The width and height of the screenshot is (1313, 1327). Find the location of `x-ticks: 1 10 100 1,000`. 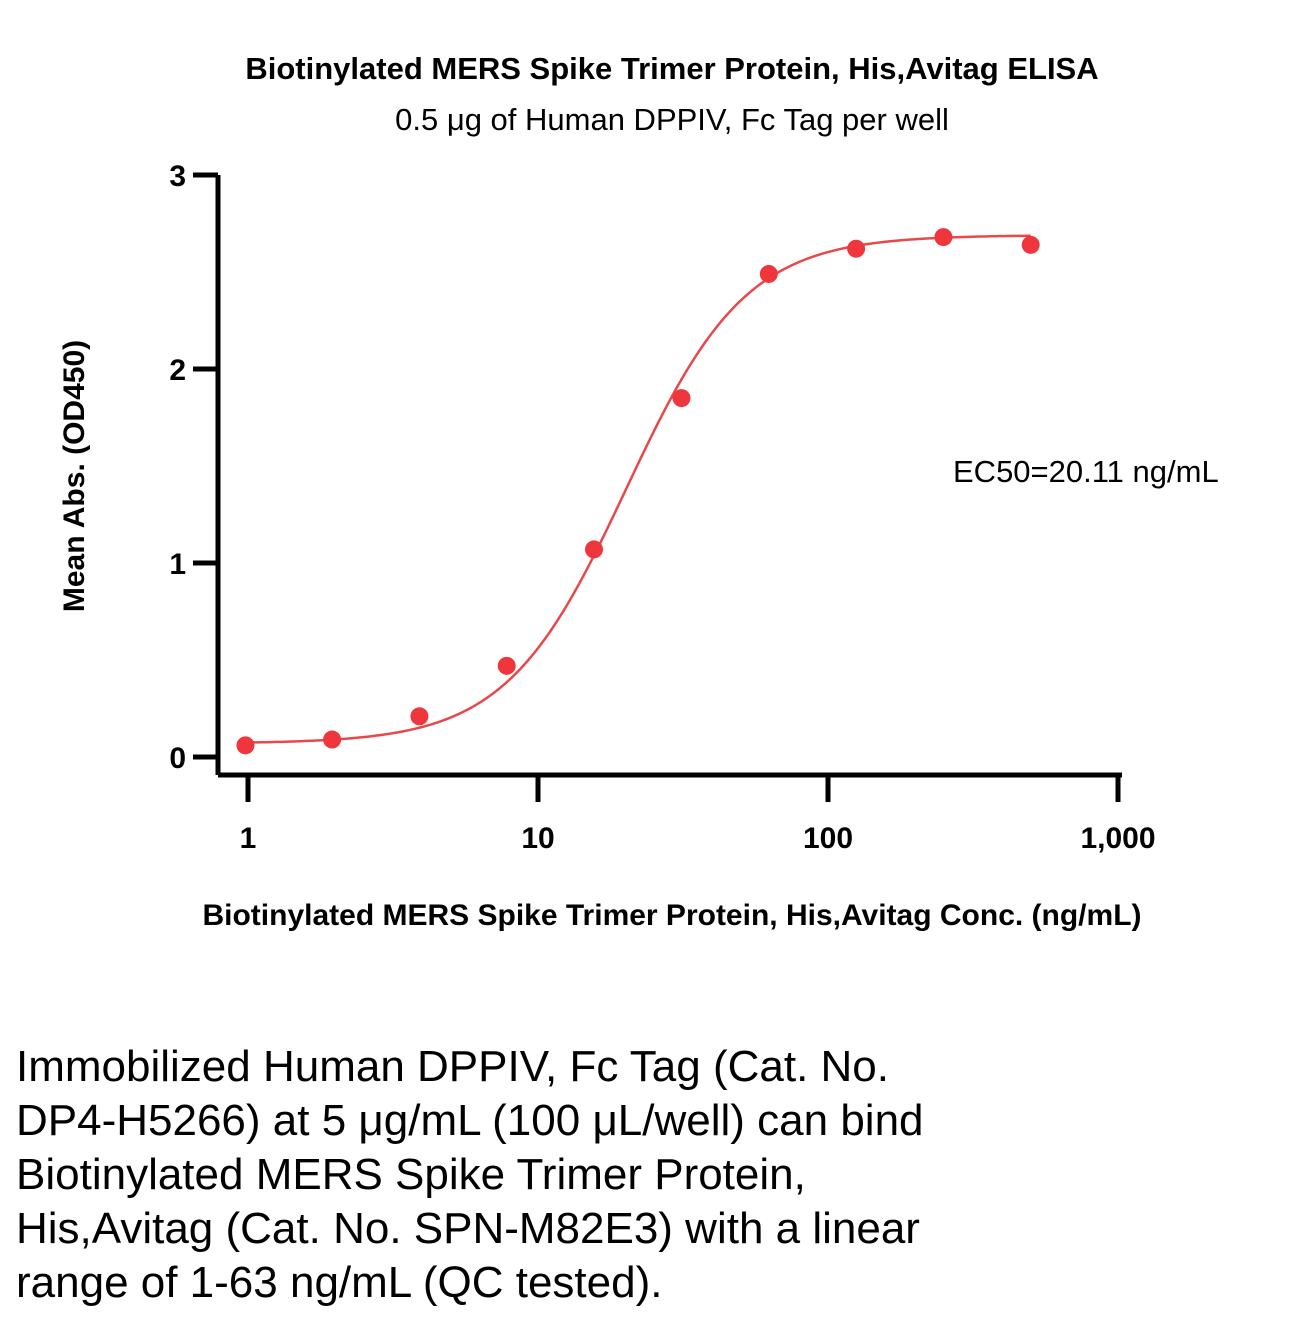

x-ticks: 1 10 100 1,000 is located at coordinates (698, 815).